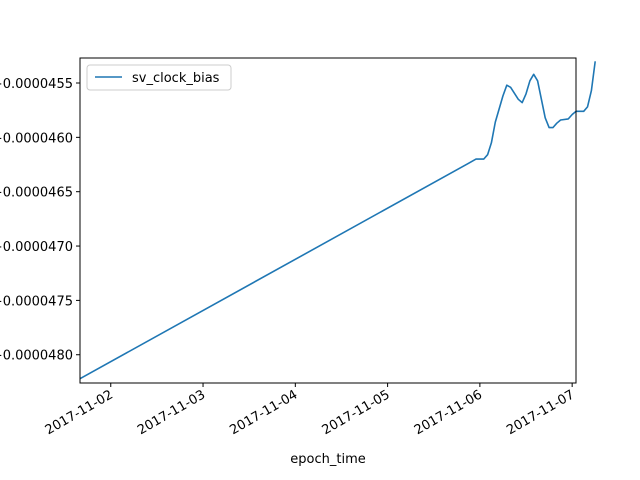  What do you see at coordinates (36, 356) in the screenshot?
I see `y-tick-label: −0.0000480` at bounding box center [36, 356].